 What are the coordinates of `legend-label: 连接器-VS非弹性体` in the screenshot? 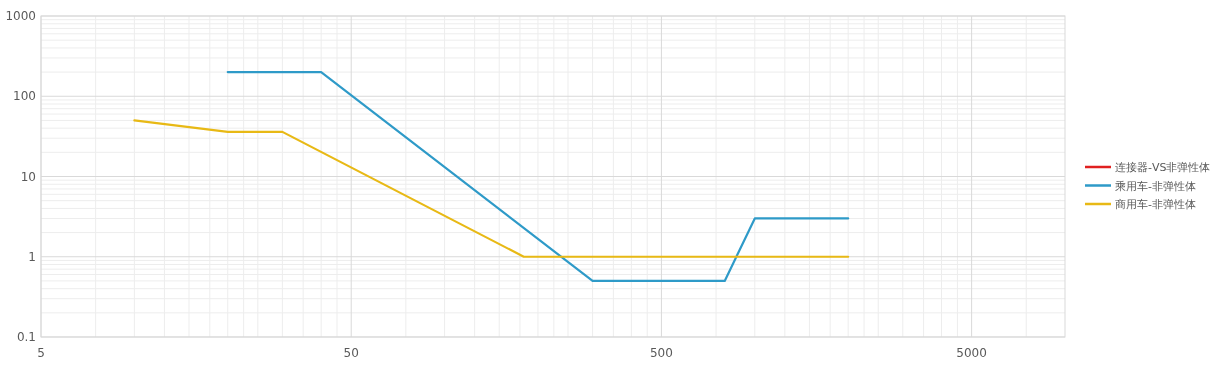 It's located at (1163, 167).